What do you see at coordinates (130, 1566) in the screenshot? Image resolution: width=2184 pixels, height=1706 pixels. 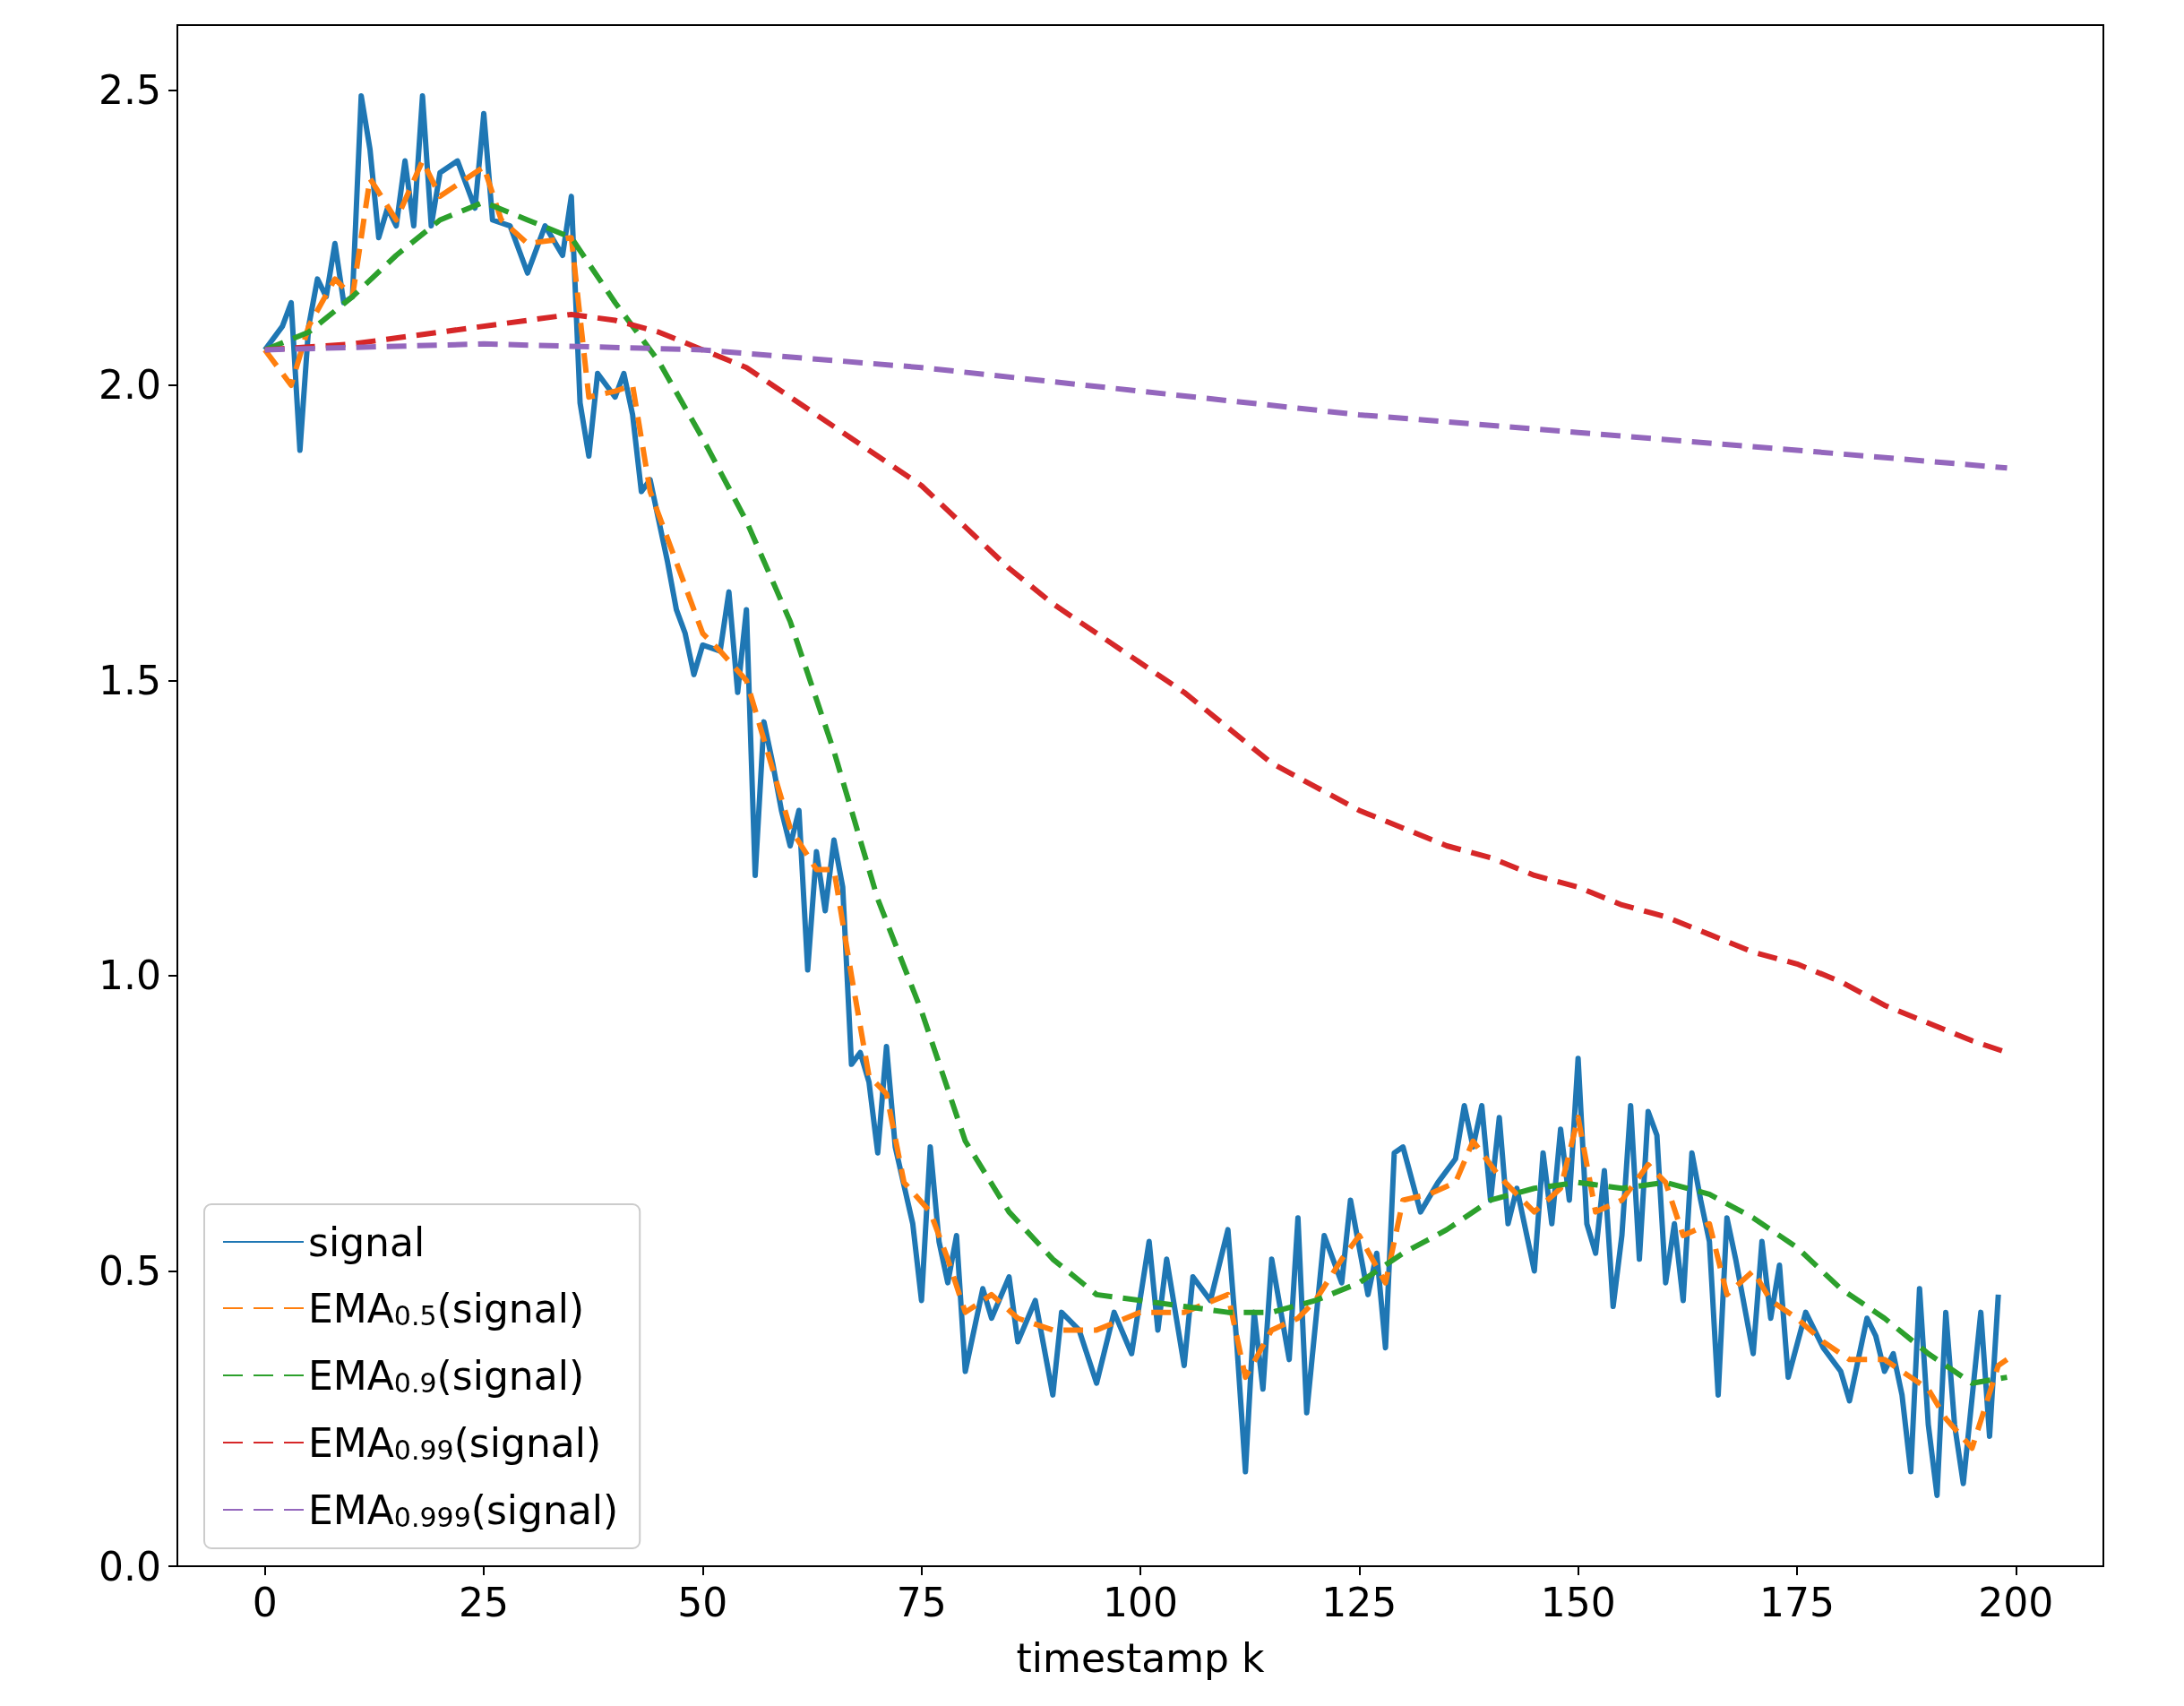 I see `y-tick-label: 0.0` at bounding box center [130, 1566].